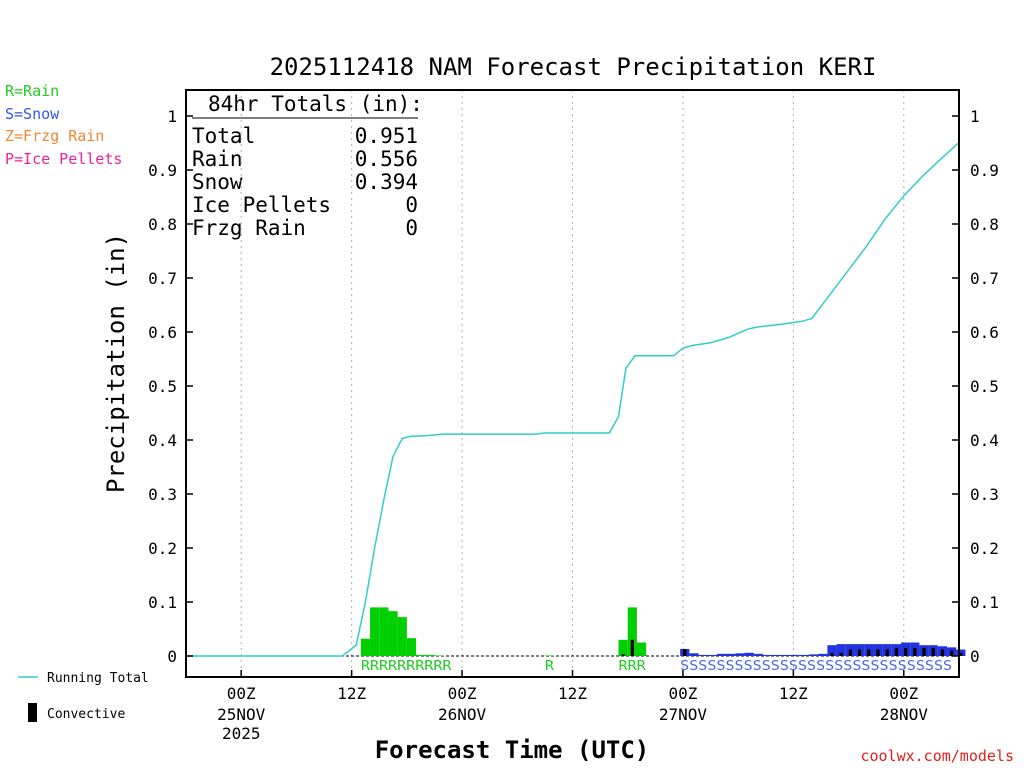 Image resolution: width=1024 pixels, height=768 pixels. Describe the element at coordinates (223, 136) in the screenshot. I see `totals-row-label: Total` at that location.